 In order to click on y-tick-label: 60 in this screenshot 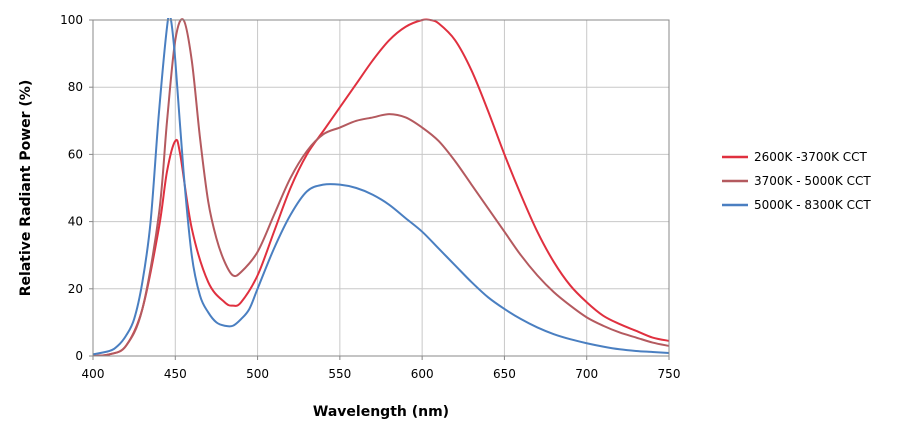, I will do `click(75, 154)`.